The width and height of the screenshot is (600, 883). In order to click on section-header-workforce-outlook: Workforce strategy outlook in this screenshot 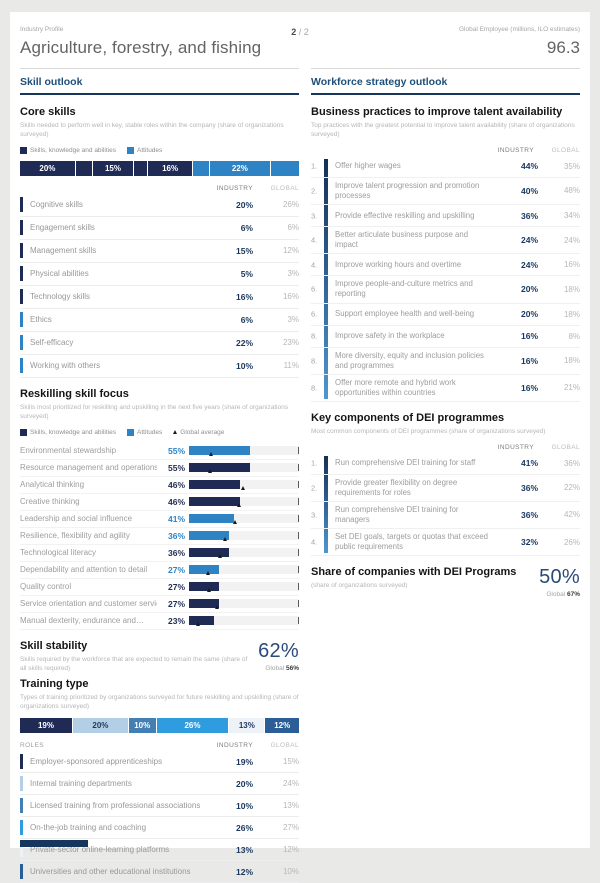, I will do `click(445, 81)`.